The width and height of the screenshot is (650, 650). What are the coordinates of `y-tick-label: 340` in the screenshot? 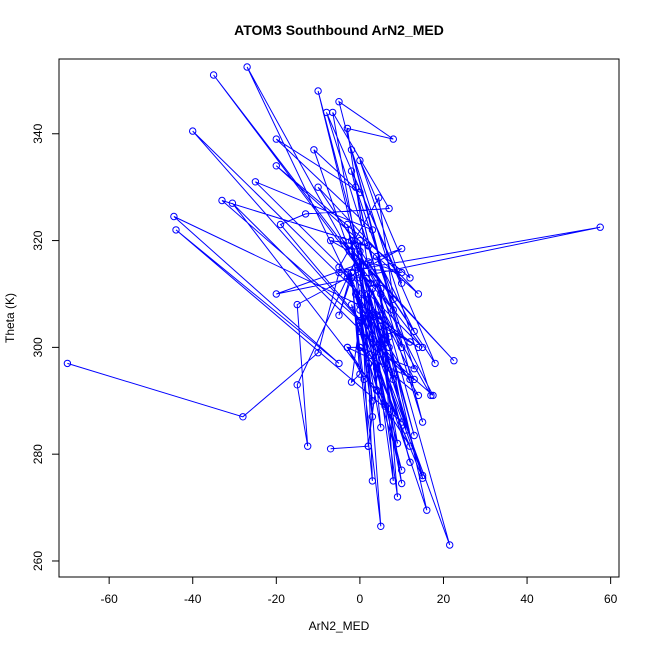 It's located at (38, 133).